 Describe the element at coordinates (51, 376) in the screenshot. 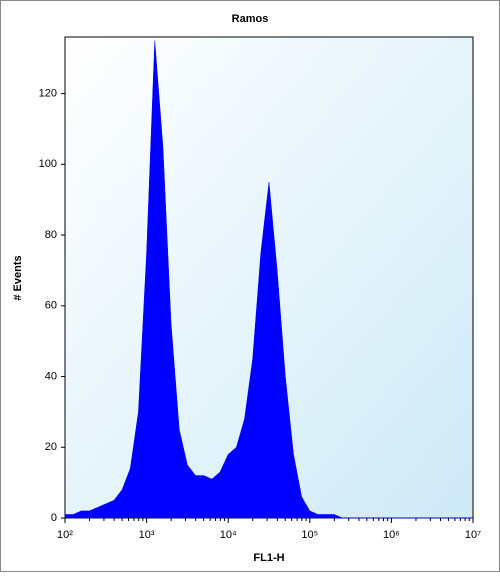

I see `y-tick-label: 40` at that location.